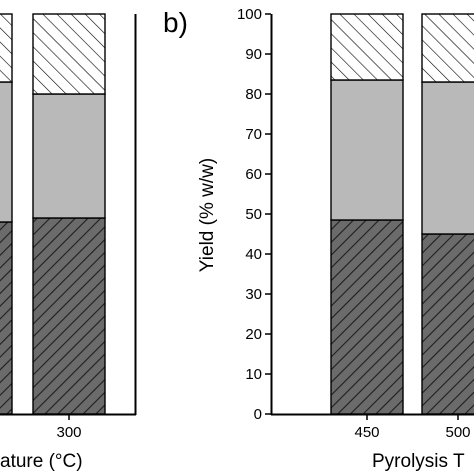  I want to click on panel-b-y-tick-label: 60, so click(253, 174).